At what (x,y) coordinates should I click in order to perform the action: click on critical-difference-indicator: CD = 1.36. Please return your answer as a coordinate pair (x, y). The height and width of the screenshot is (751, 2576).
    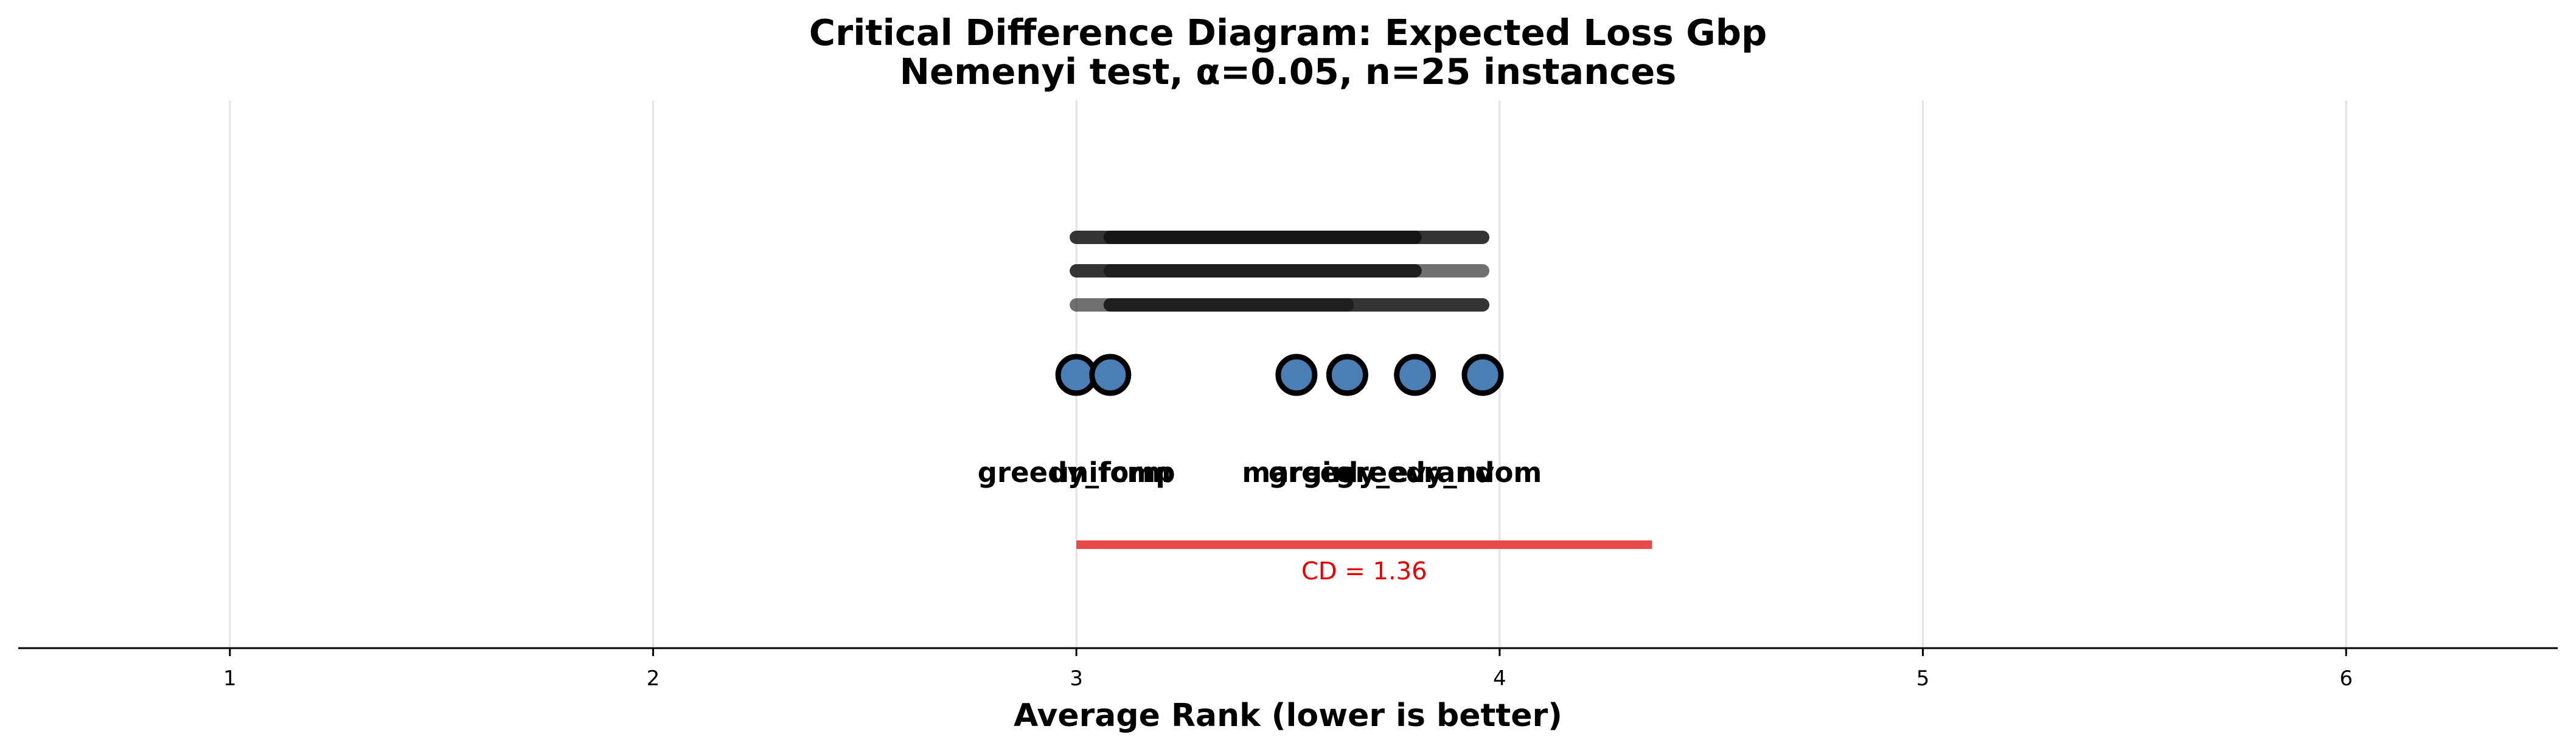
    Looking at the image, I should click on (1364, 562).